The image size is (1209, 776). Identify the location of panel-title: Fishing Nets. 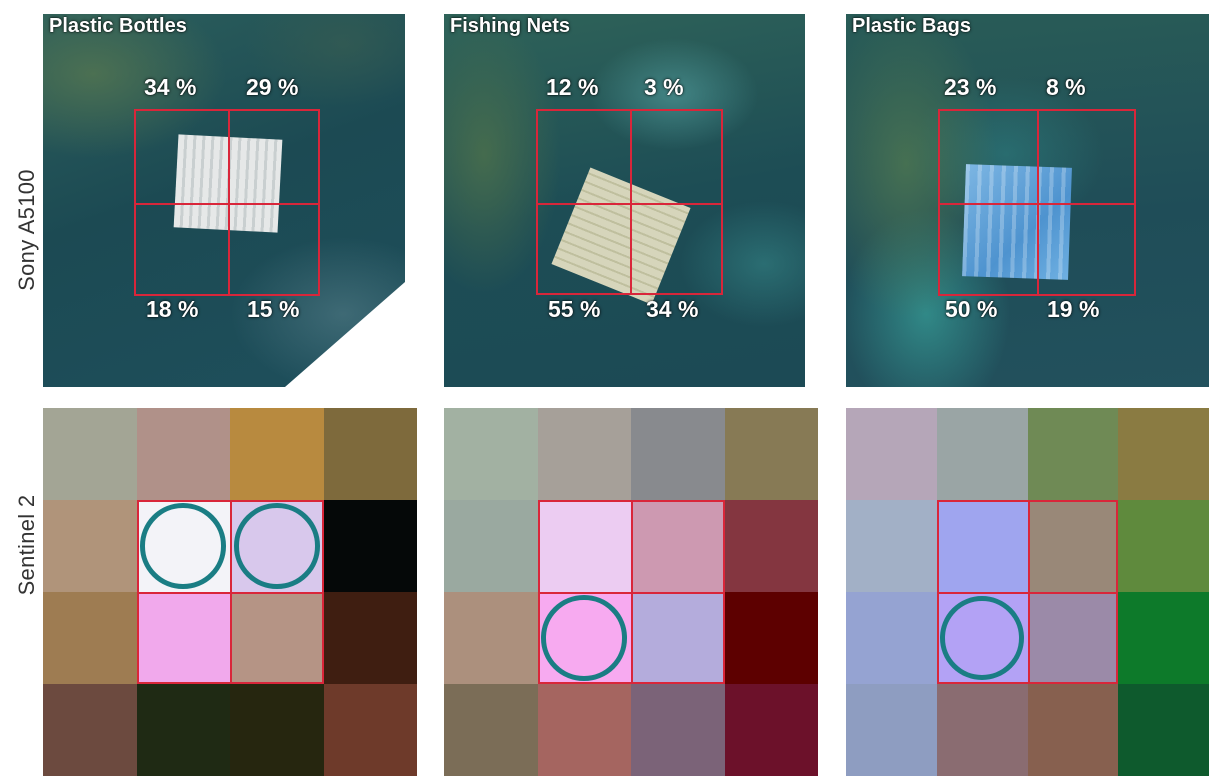
(510, 26).